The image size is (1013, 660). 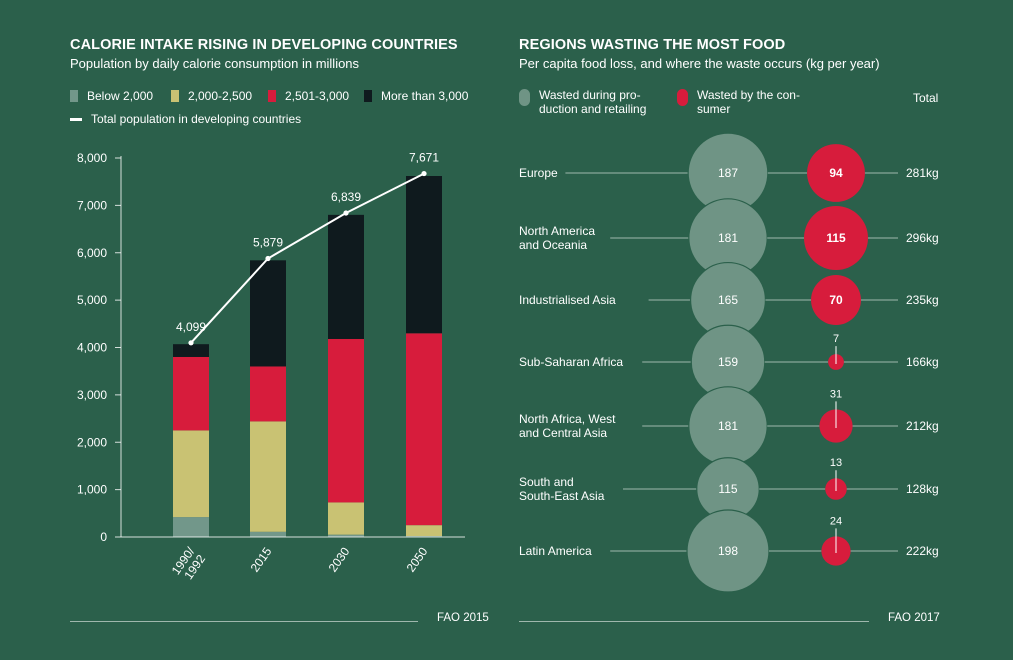 What do you see at coordinates (191, 327) in the screenshot?
I see `total-label: 4,099` at bounding box center [191, 327].